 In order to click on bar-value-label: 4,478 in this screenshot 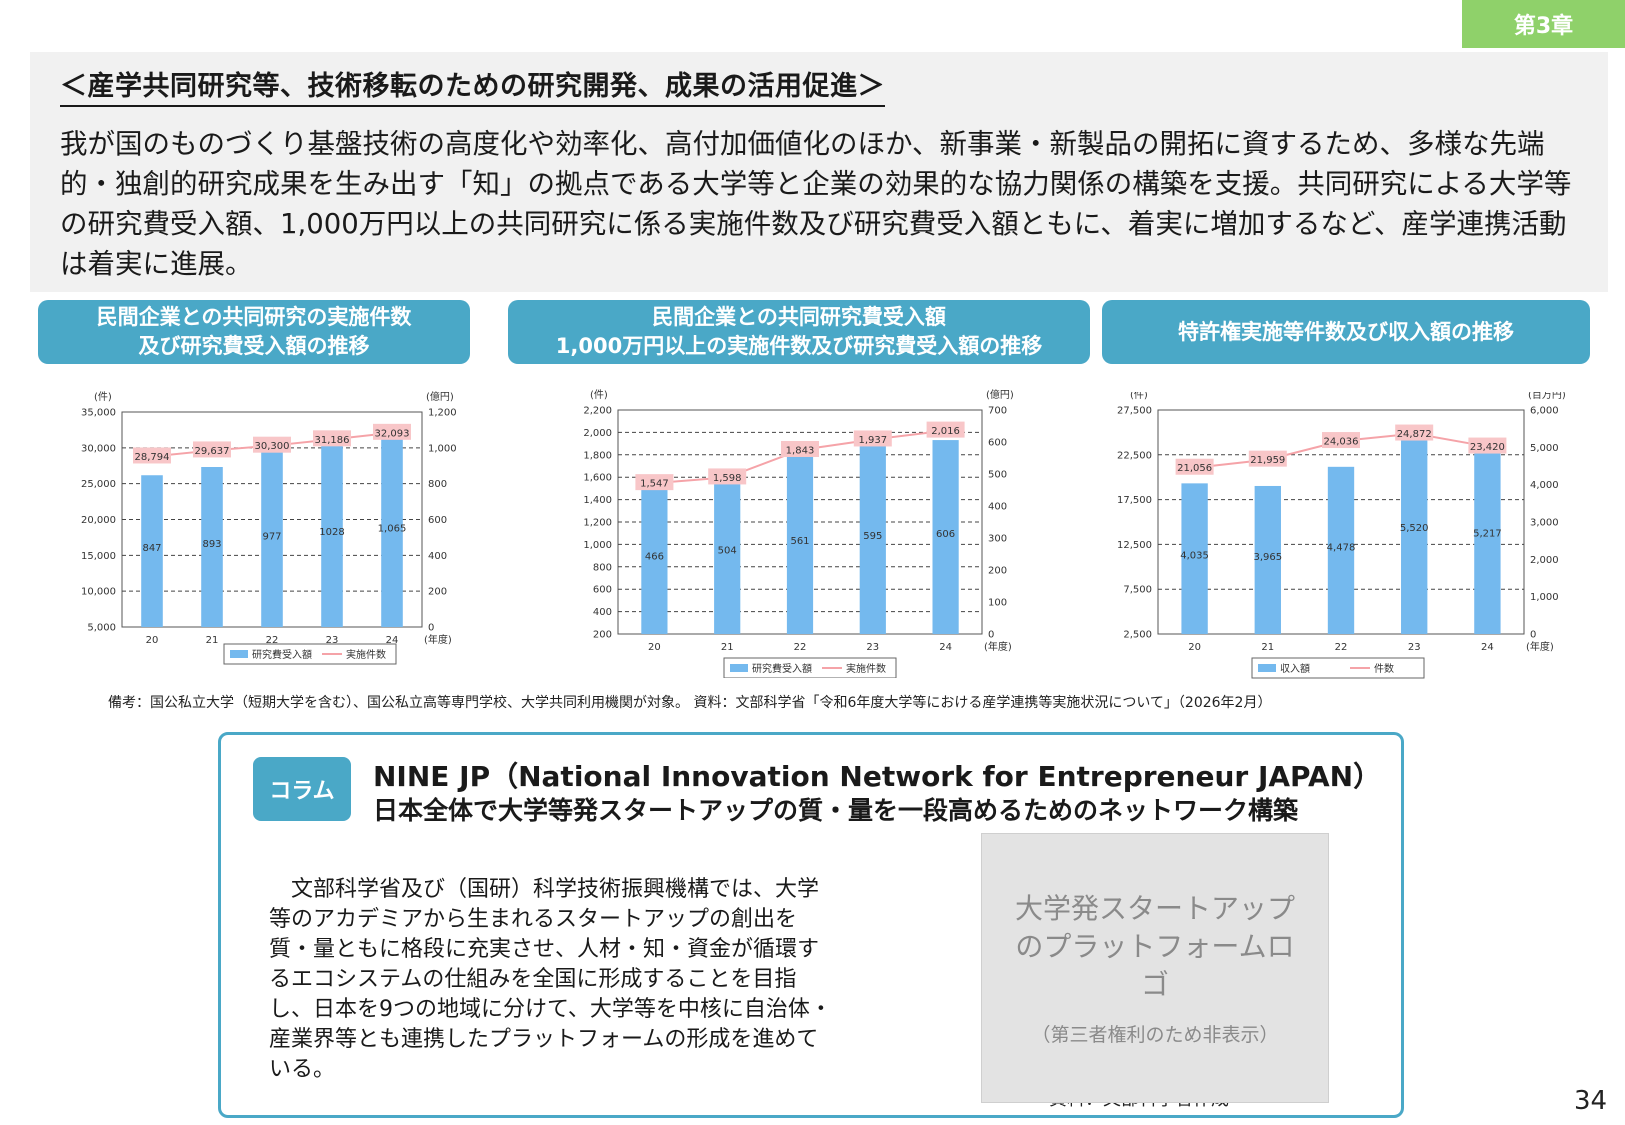, I will do `click(1341, 547)`.